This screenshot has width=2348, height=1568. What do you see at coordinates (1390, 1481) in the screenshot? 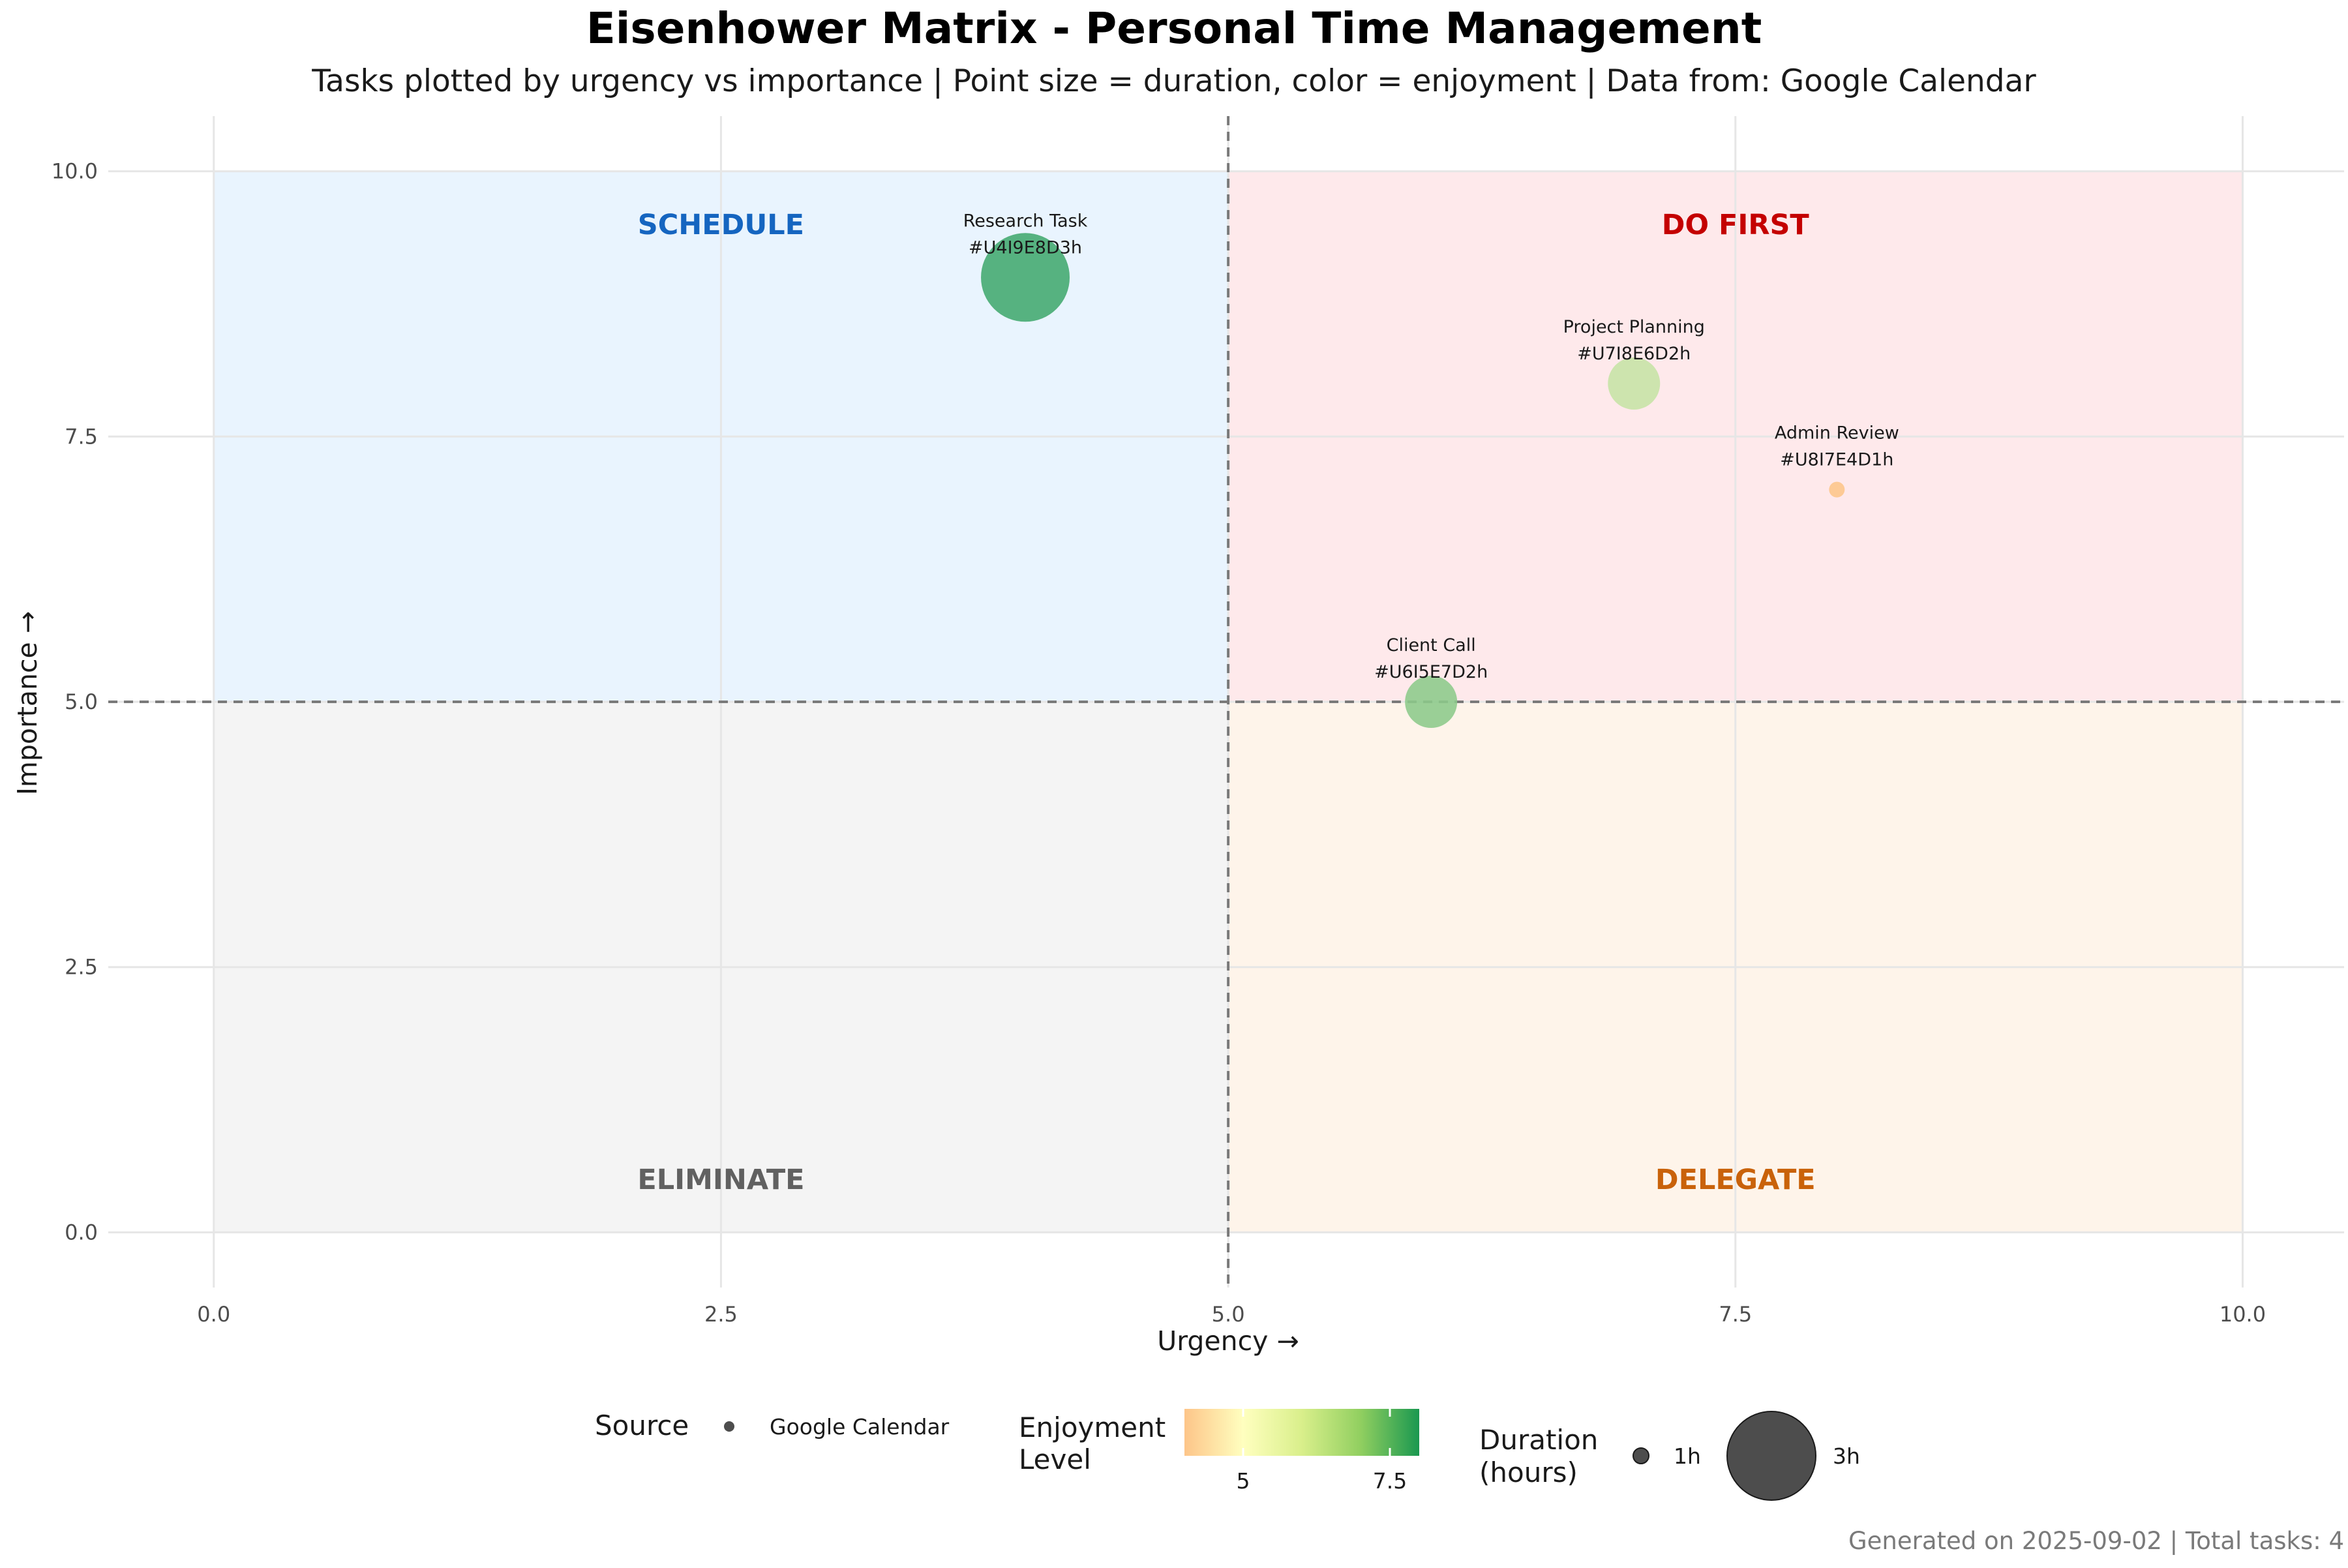
I see `enjoyment-tick-label-1: 7.5` at bounding box center [1390, 1481].